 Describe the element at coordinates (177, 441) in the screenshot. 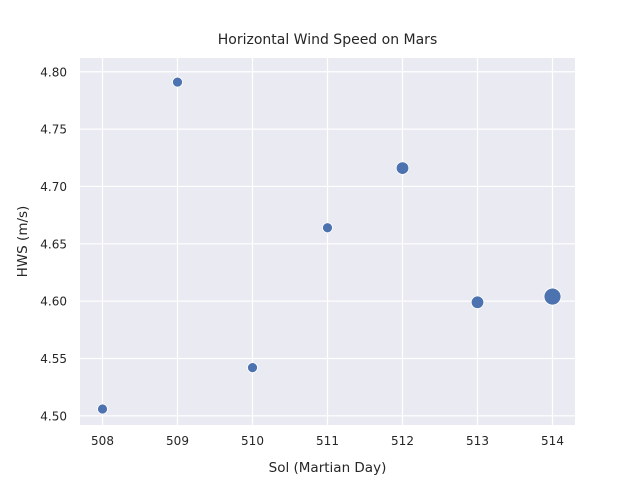

I see `x-tick-label: 509` at that location.